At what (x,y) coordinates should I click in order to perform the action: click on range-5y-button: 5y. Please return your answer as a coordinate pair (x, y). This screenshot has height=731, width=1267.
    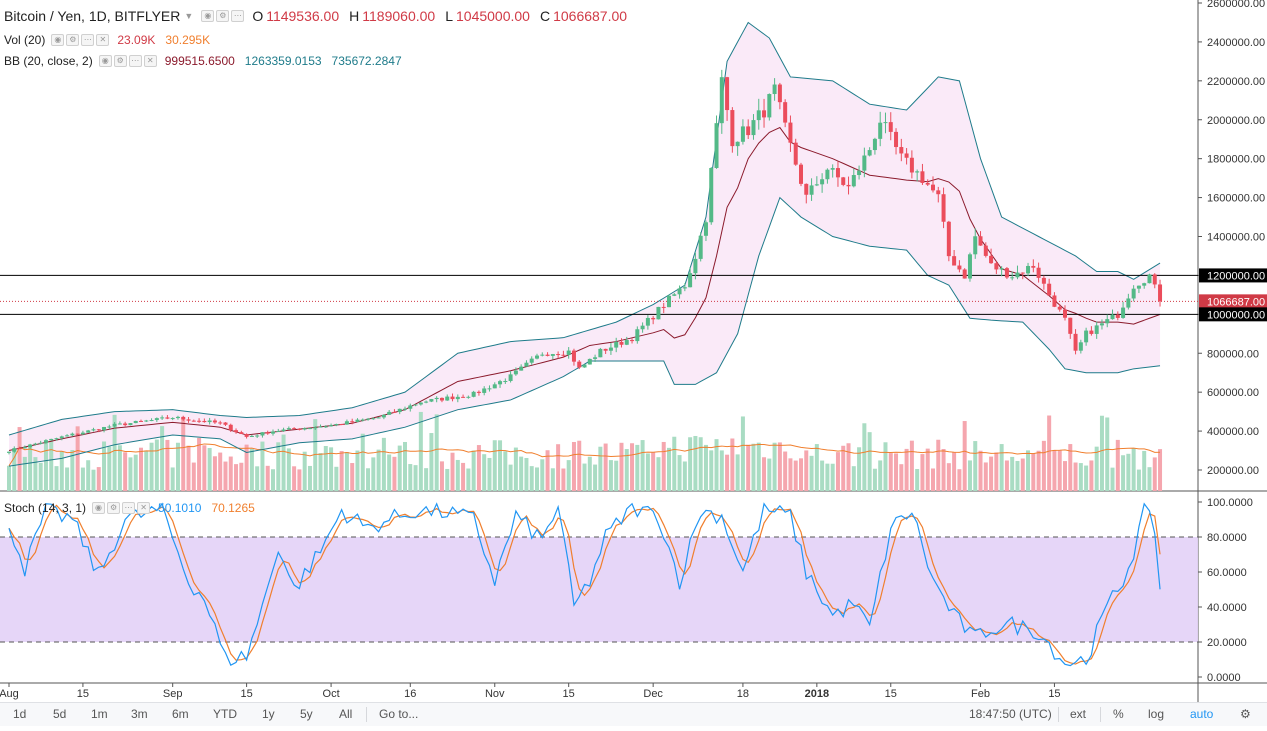
    Looking at the image, I should click on (306, 714).